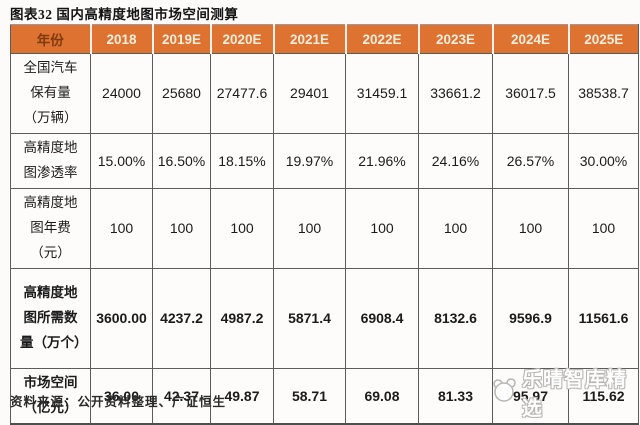  Describe the element at coordinates (121, 39) in the screenshot. I see `header-cell-2018: 2018` at that location.